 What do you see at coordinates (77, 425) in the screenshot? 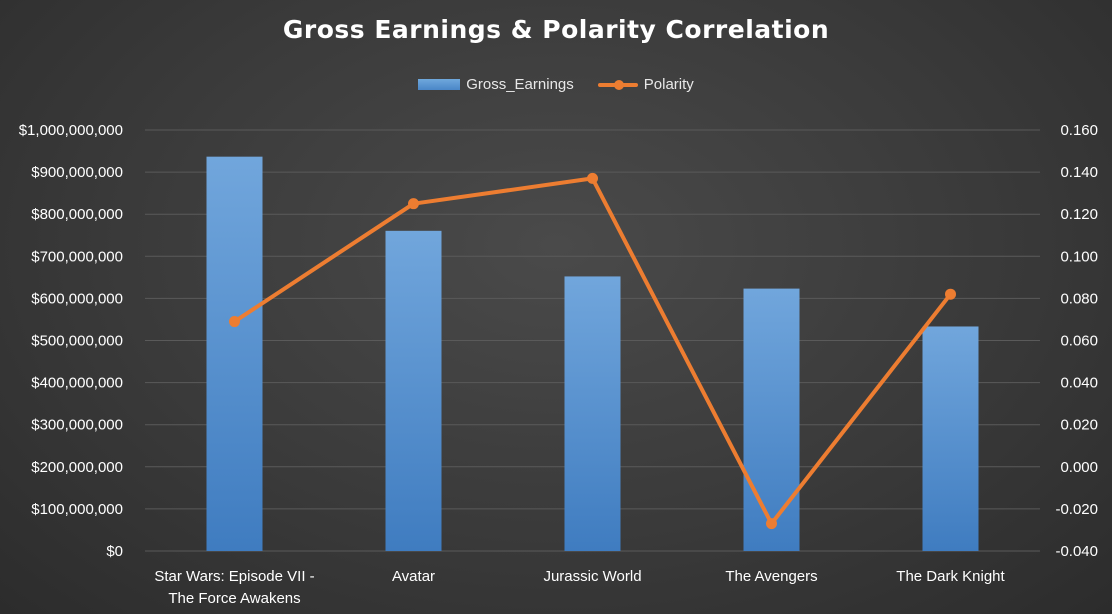
I see `left-tick-label: $300,000,000` at bounding box center [77, 425].